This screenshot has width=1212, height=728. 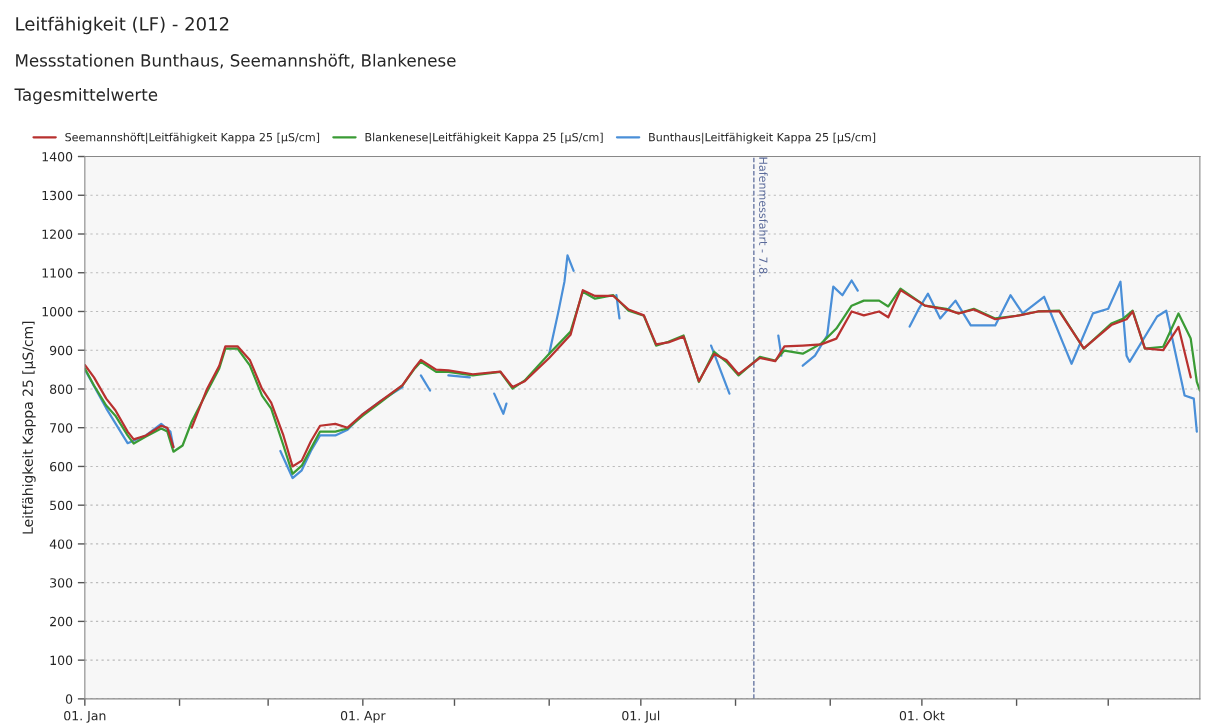 What do you see at coordinates (122, 25) in the screenshot?
I see `chart-title: Leitfähigkeit (LF) - 2012` at bounding box center [122, 25].